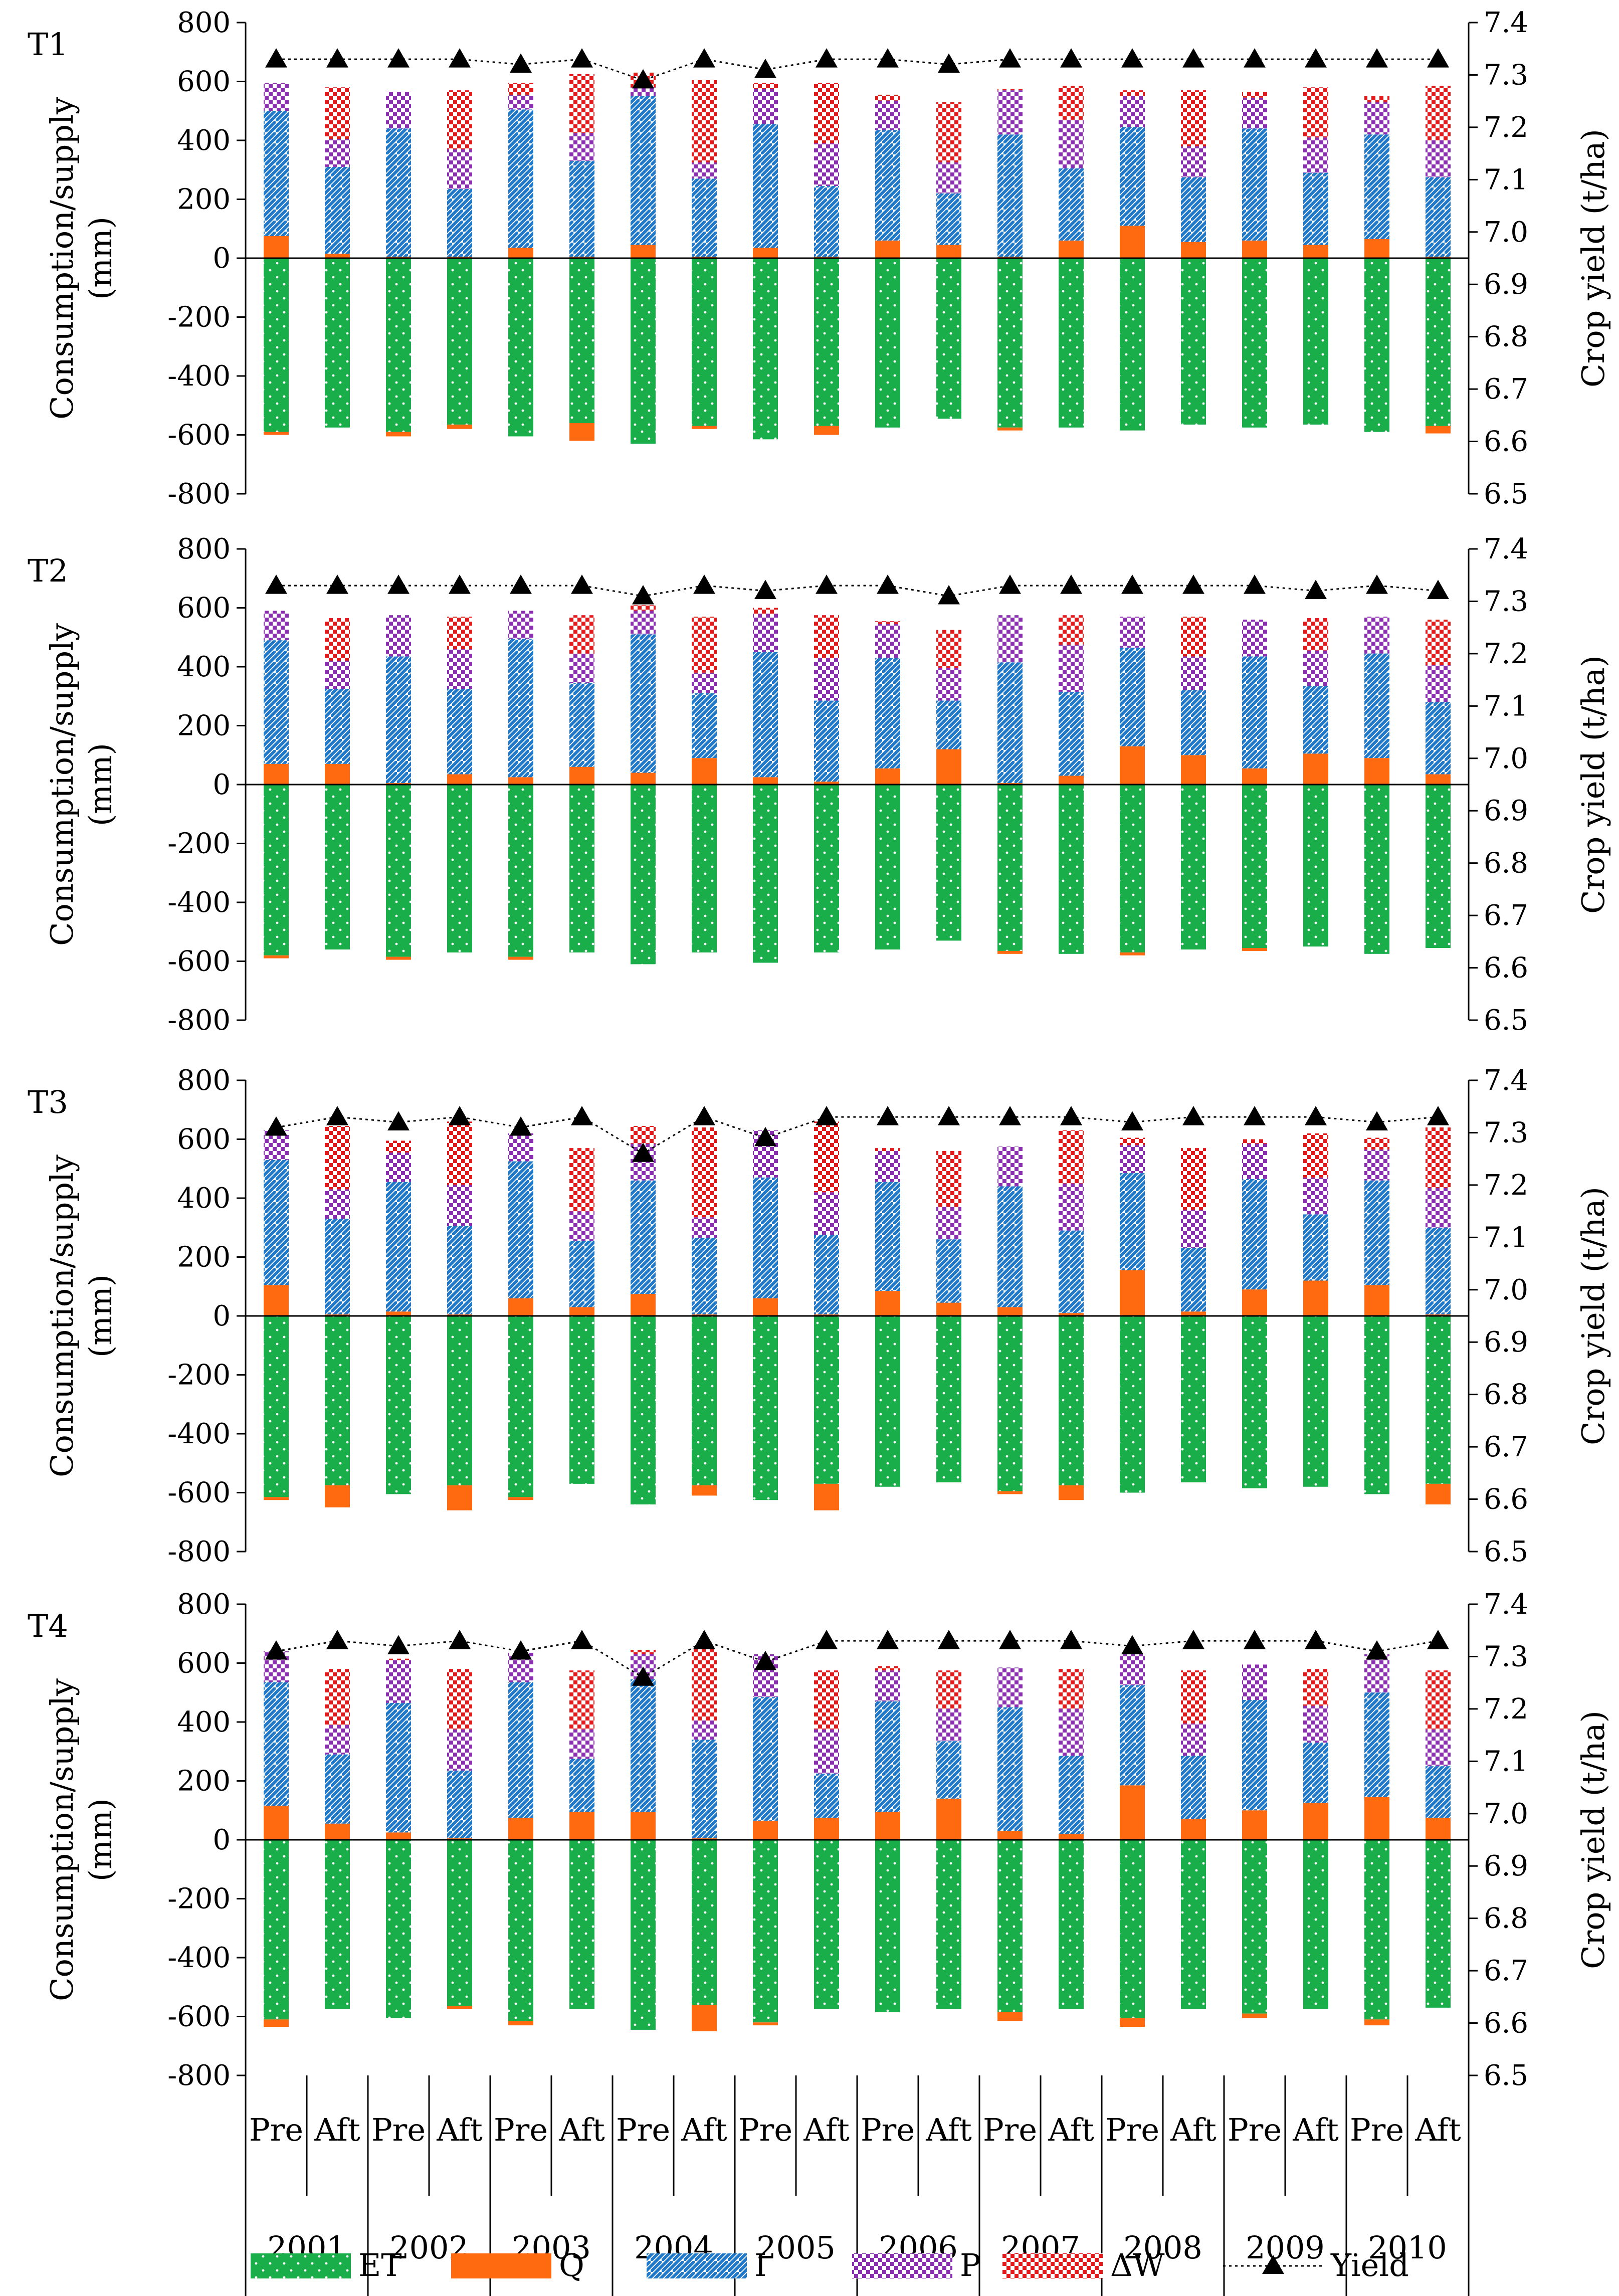  Describe the element at coordinates (204, 608) in the screenshot. I see `left-tick-label: 600` at that location.